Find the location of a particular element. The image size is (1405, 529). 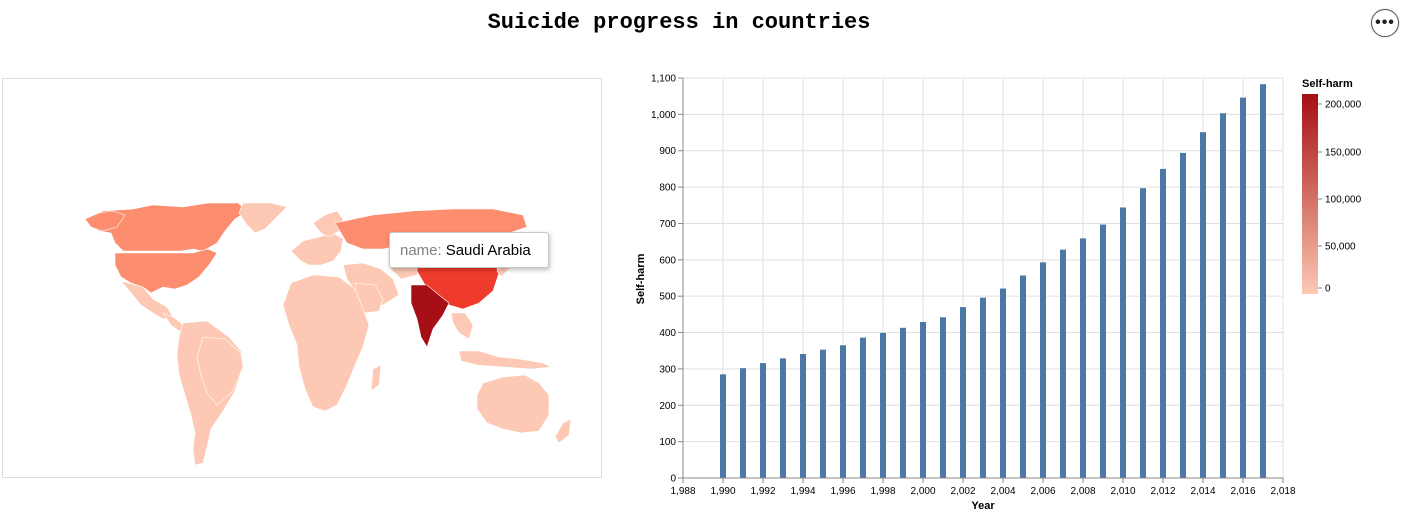

y-tick-label: 1,000 is located at coordinates (663, 115).